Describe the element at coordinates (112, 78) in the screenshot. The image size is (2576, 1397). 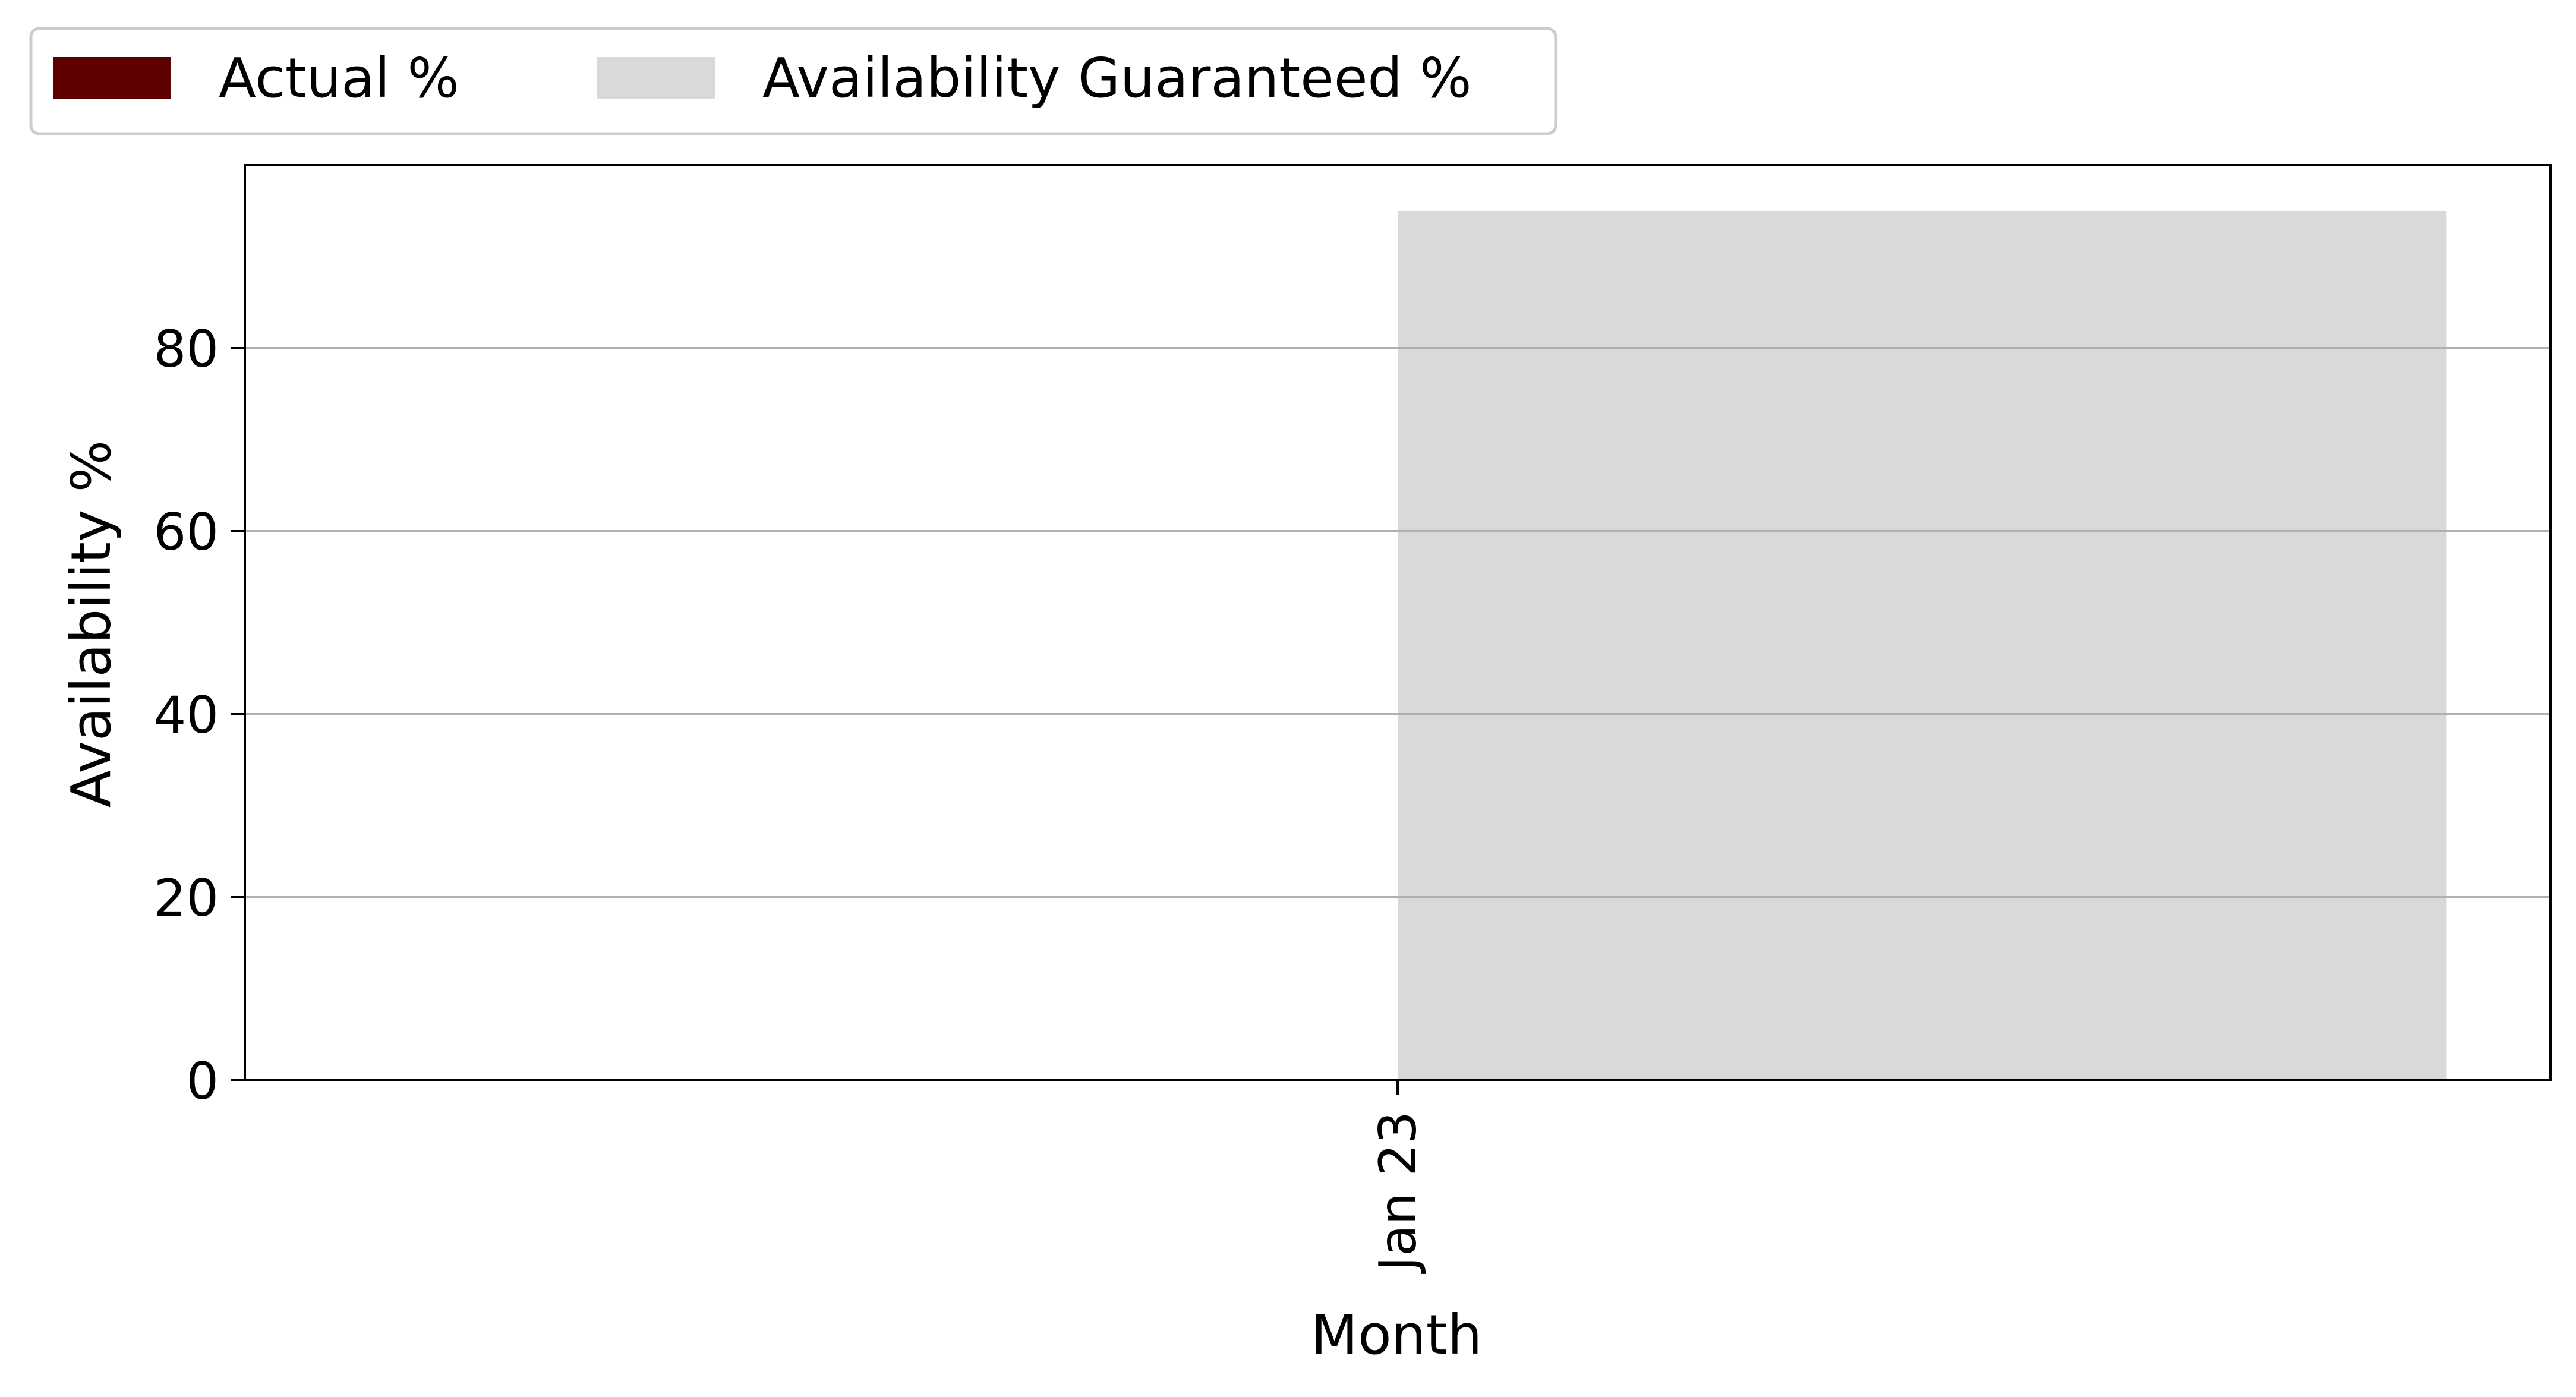
I see `legend-swatch-actual` at that location.